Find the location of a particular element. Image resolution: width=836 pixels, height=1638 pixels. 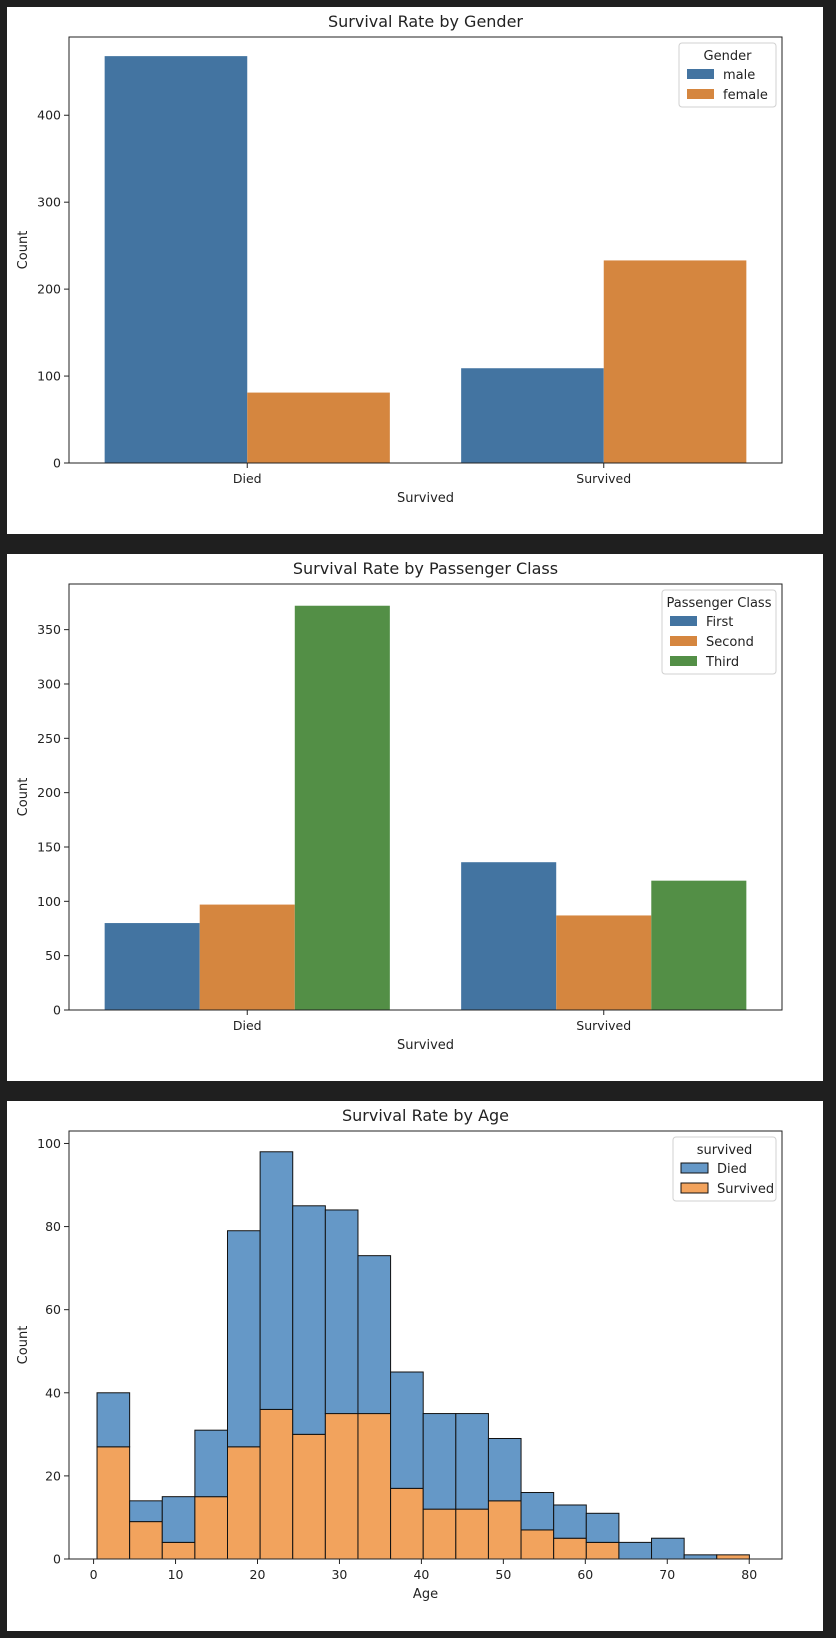

y-tick-label: 150 is located at coordinates (49, 846).